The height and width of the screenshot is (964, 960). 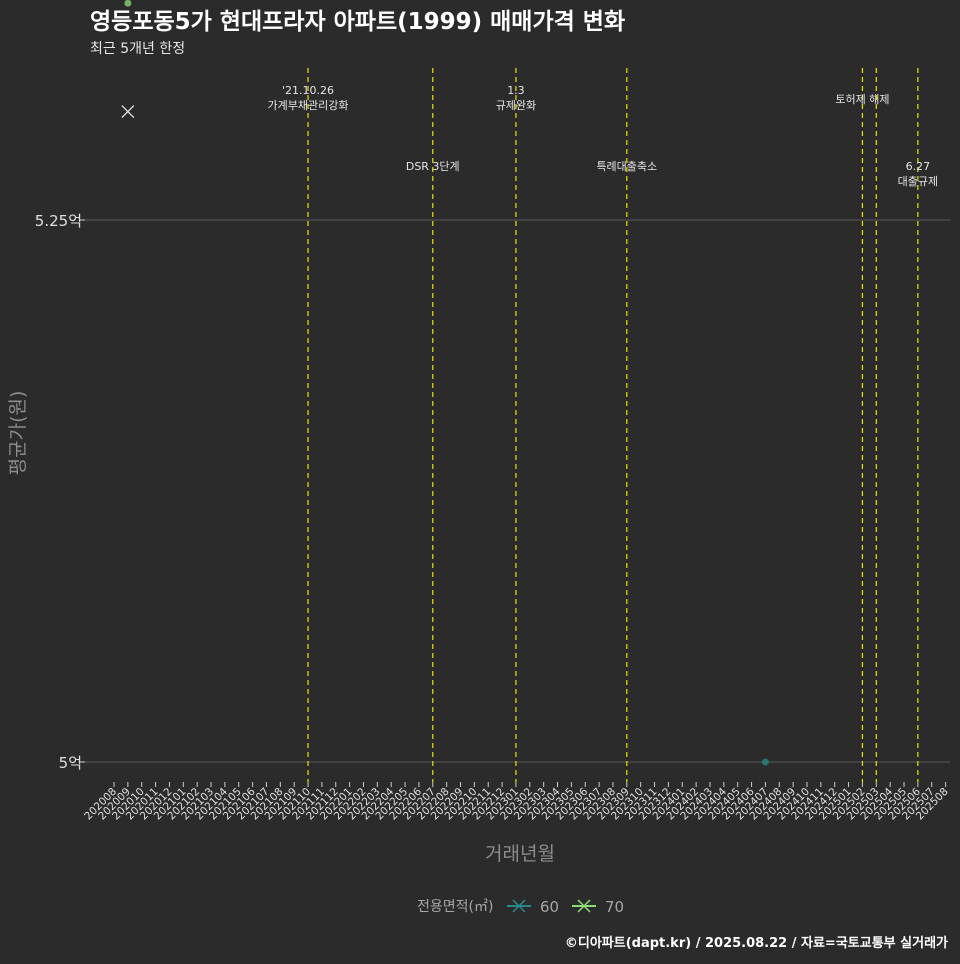 I want to click on event-label: 특례대출축소, so click(x=626, y=166).